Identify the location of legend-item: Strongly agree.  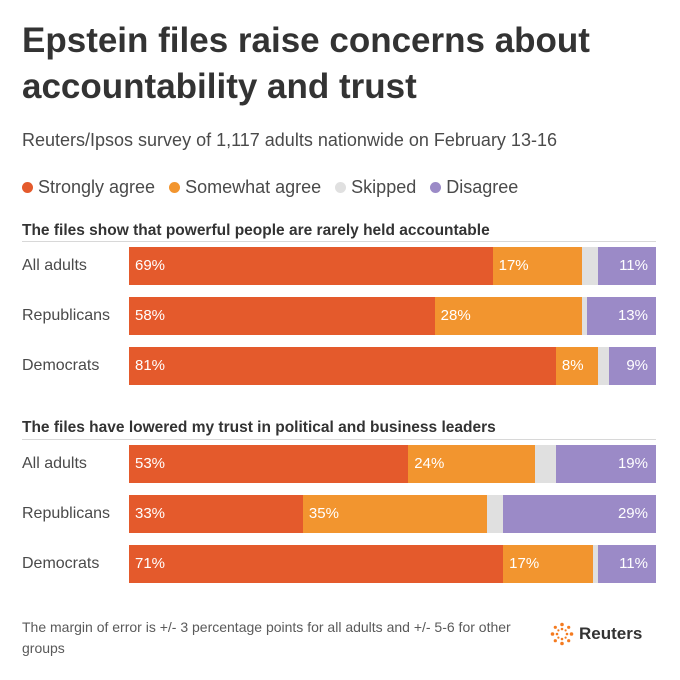
(88, 187).